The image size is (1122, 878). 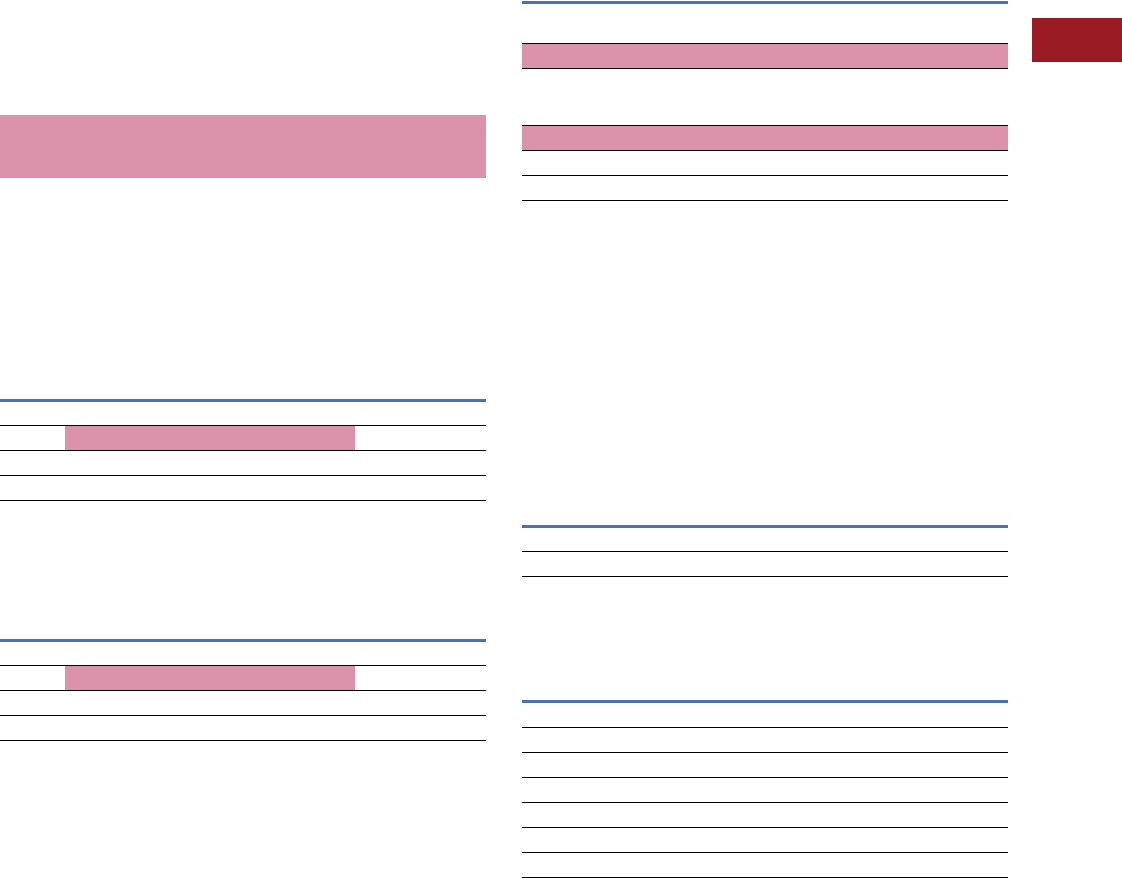 What do you see at coordinates (243, 146) in the screenshot?
I see `heading-band` at bounding box center [243, 146].